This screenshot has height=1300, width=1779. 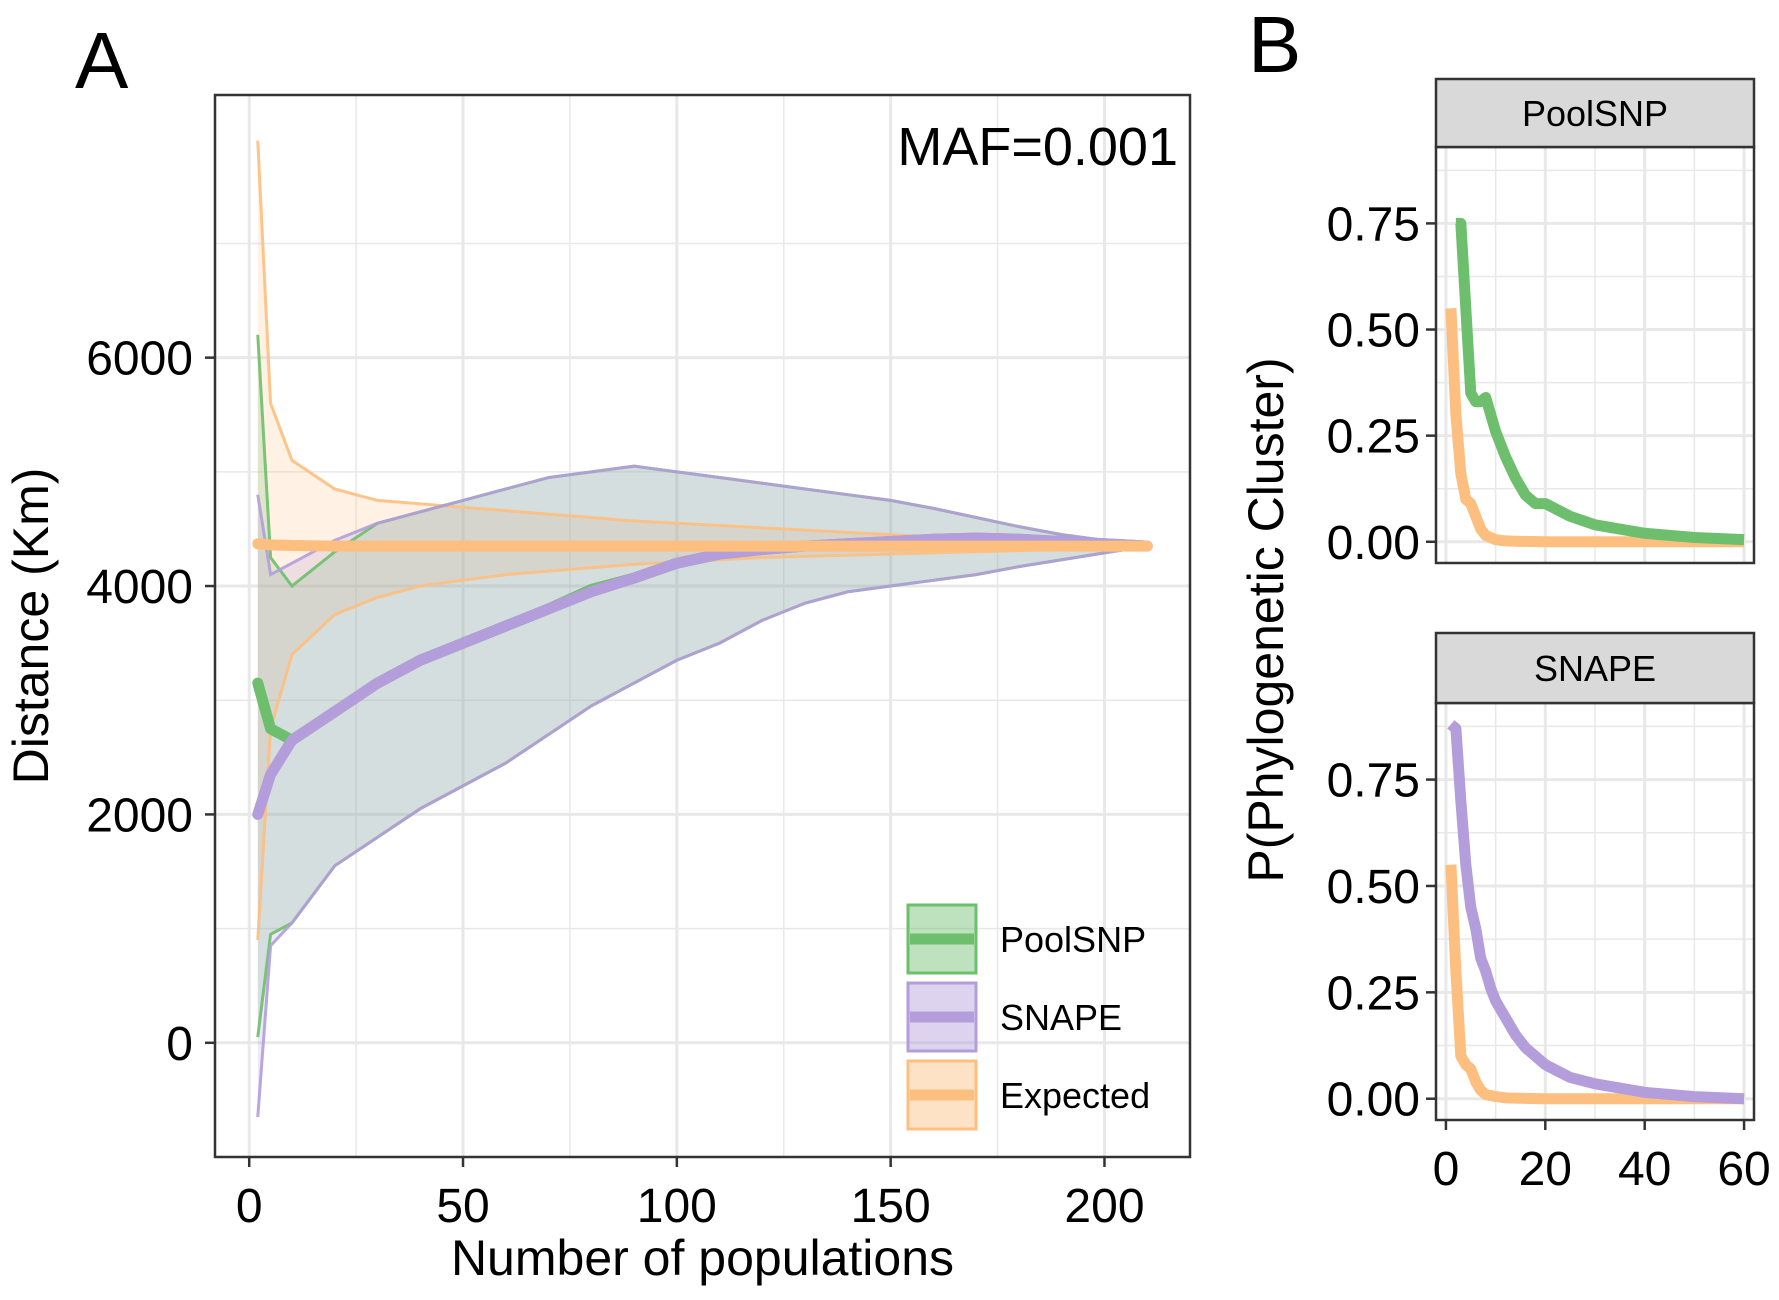 I want to click on y-tick-label: 0, so click(x=179, y=1044).